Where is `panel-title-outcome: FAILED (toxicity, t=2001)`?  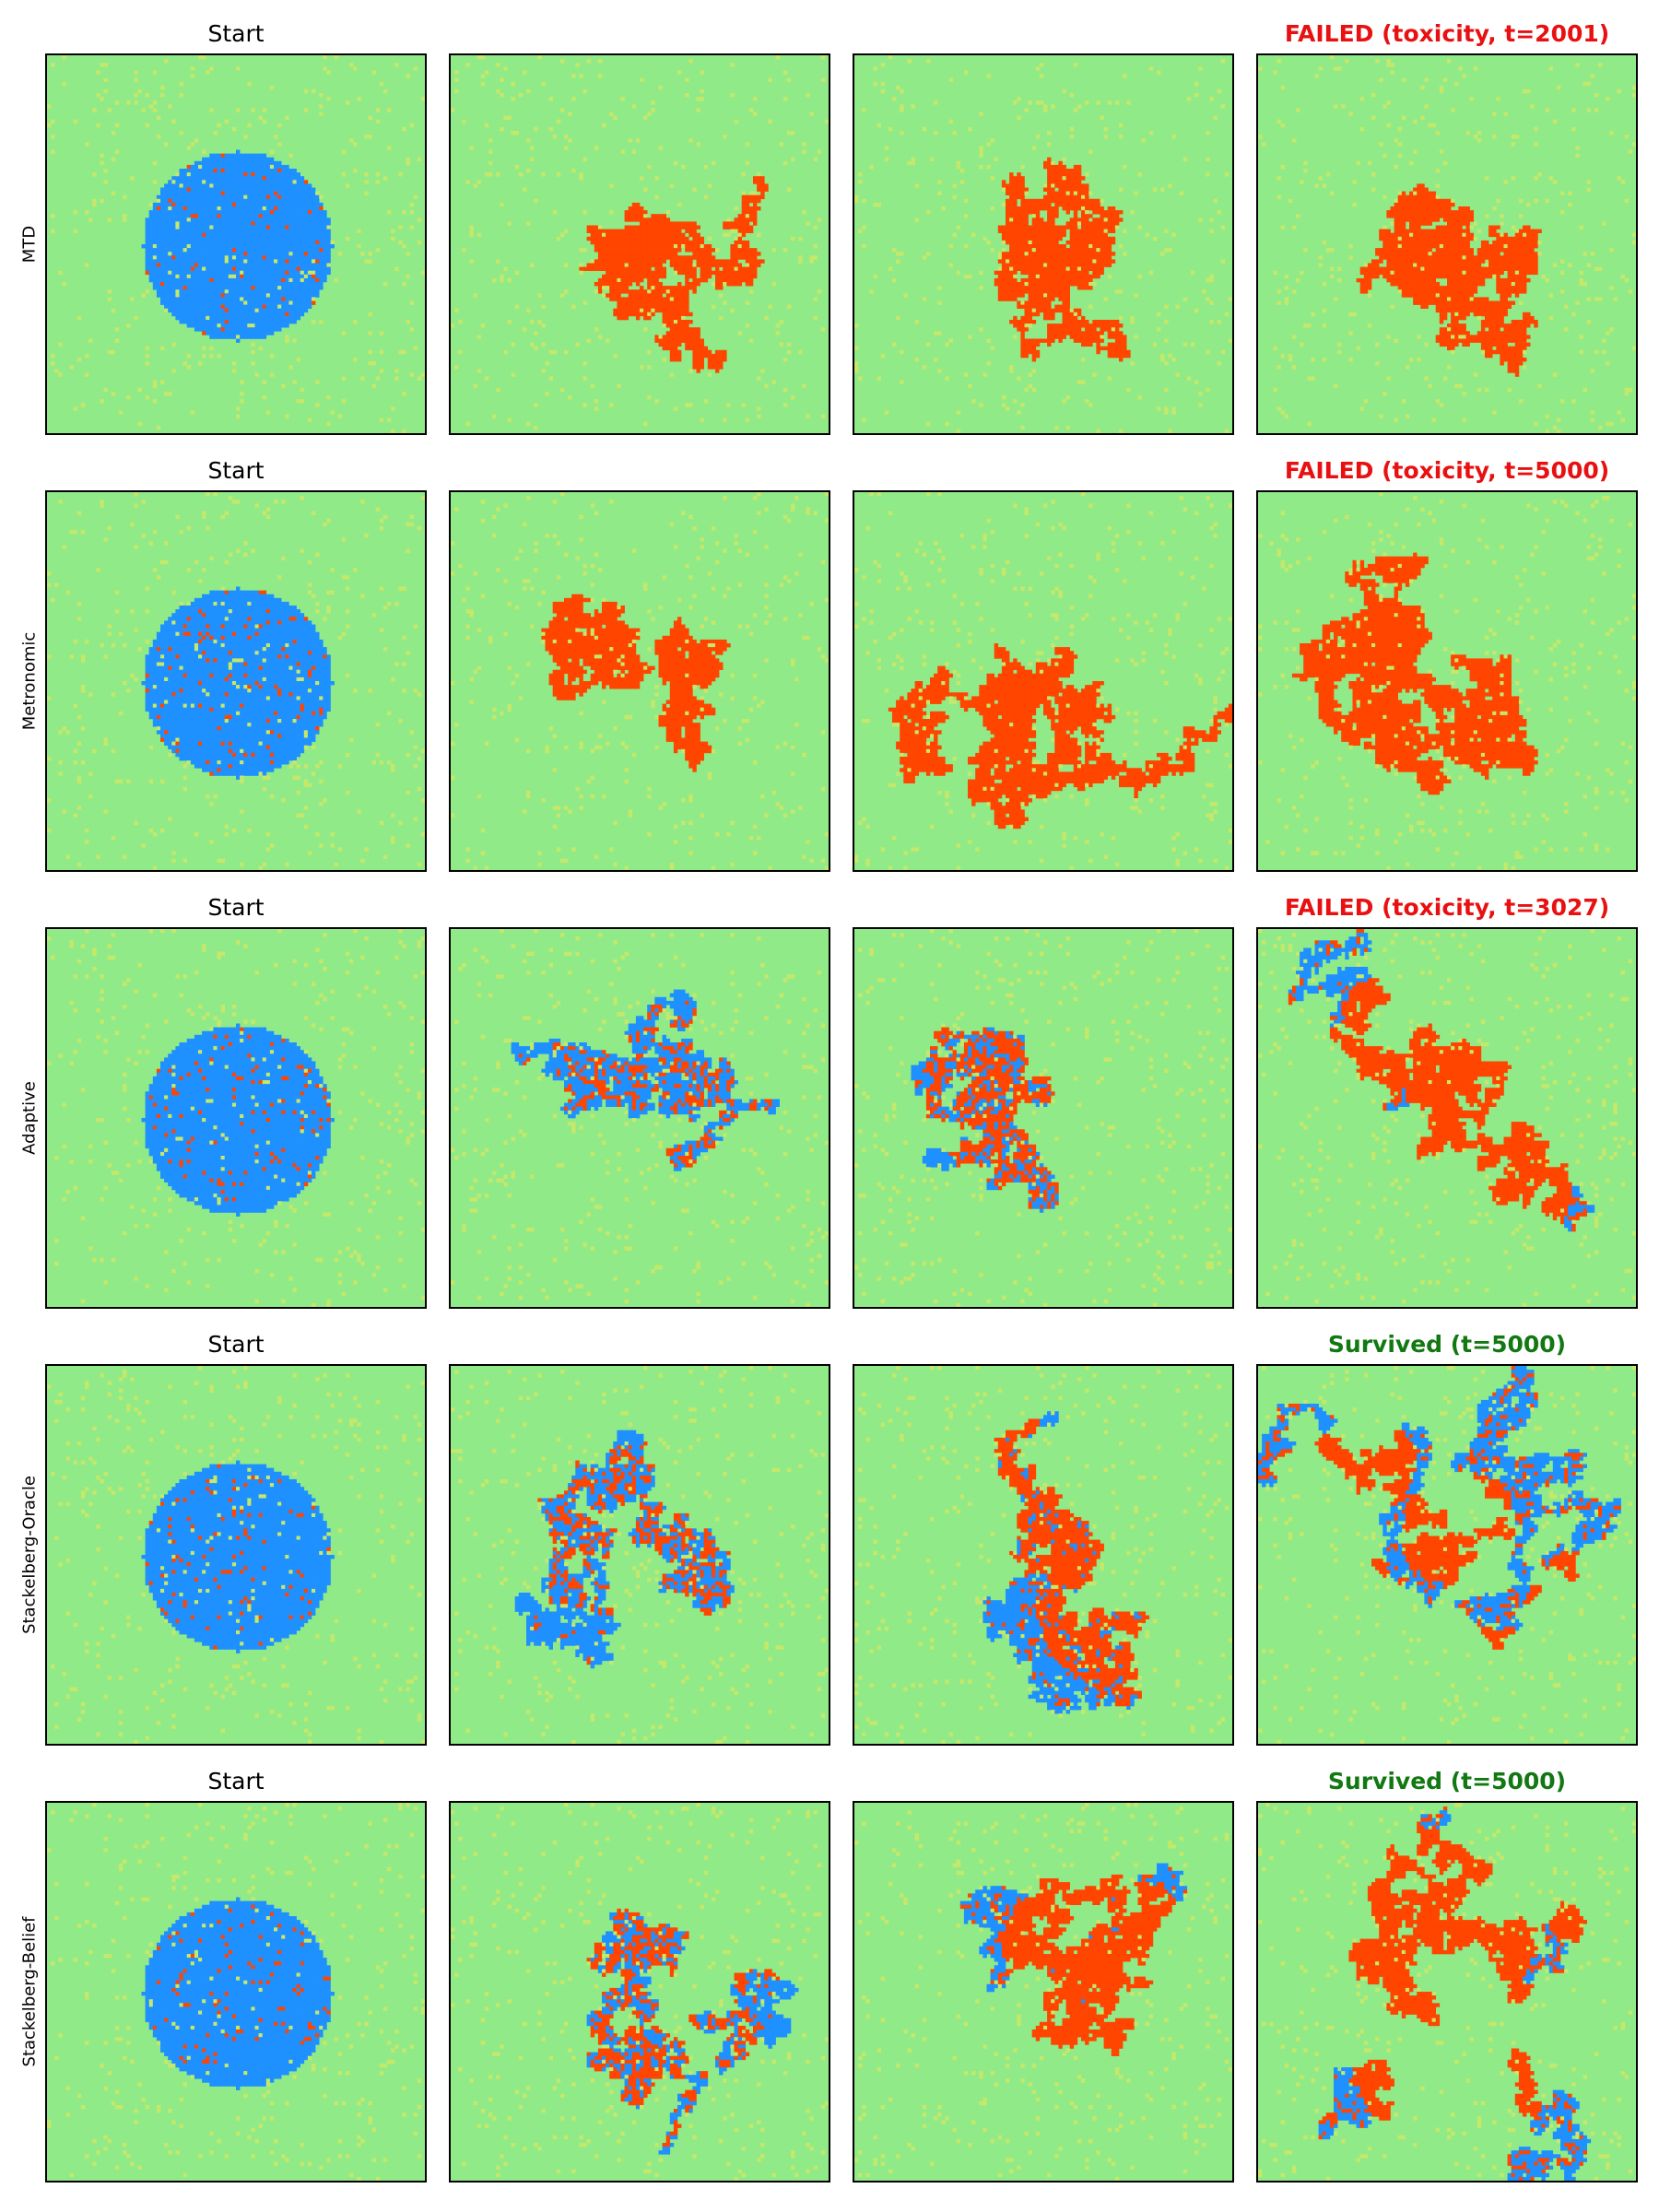
panel-title-outcome: FAILED (toxicity, t=2001) is located at coordinates (1447, 34).